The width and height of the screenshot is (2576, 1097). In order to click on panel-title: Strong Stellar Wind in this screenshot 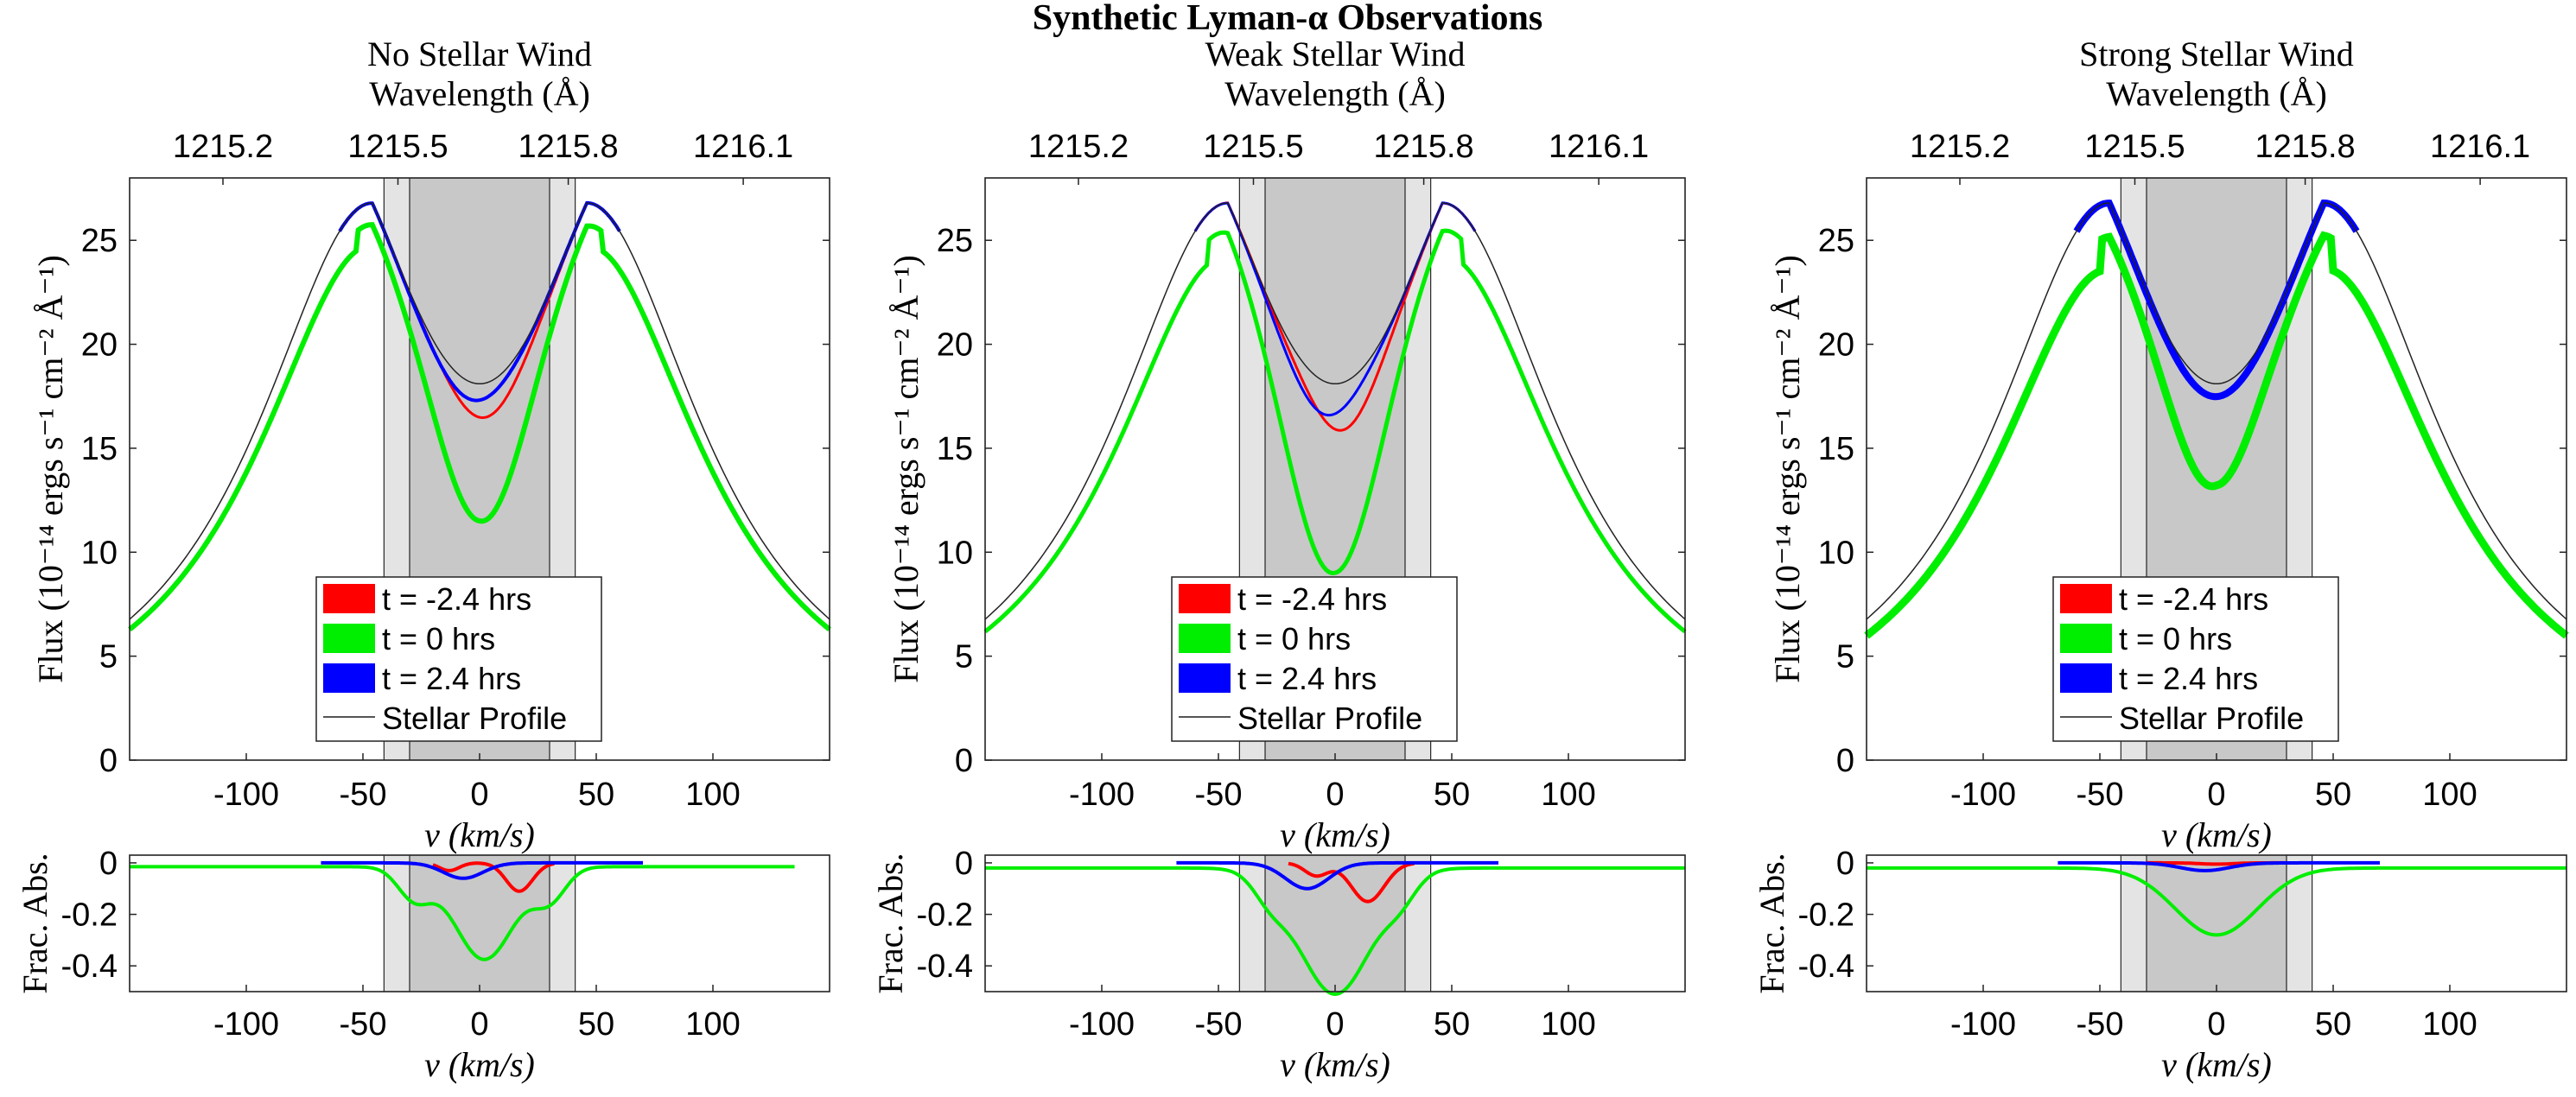, I will do `click(2217, 54)`.